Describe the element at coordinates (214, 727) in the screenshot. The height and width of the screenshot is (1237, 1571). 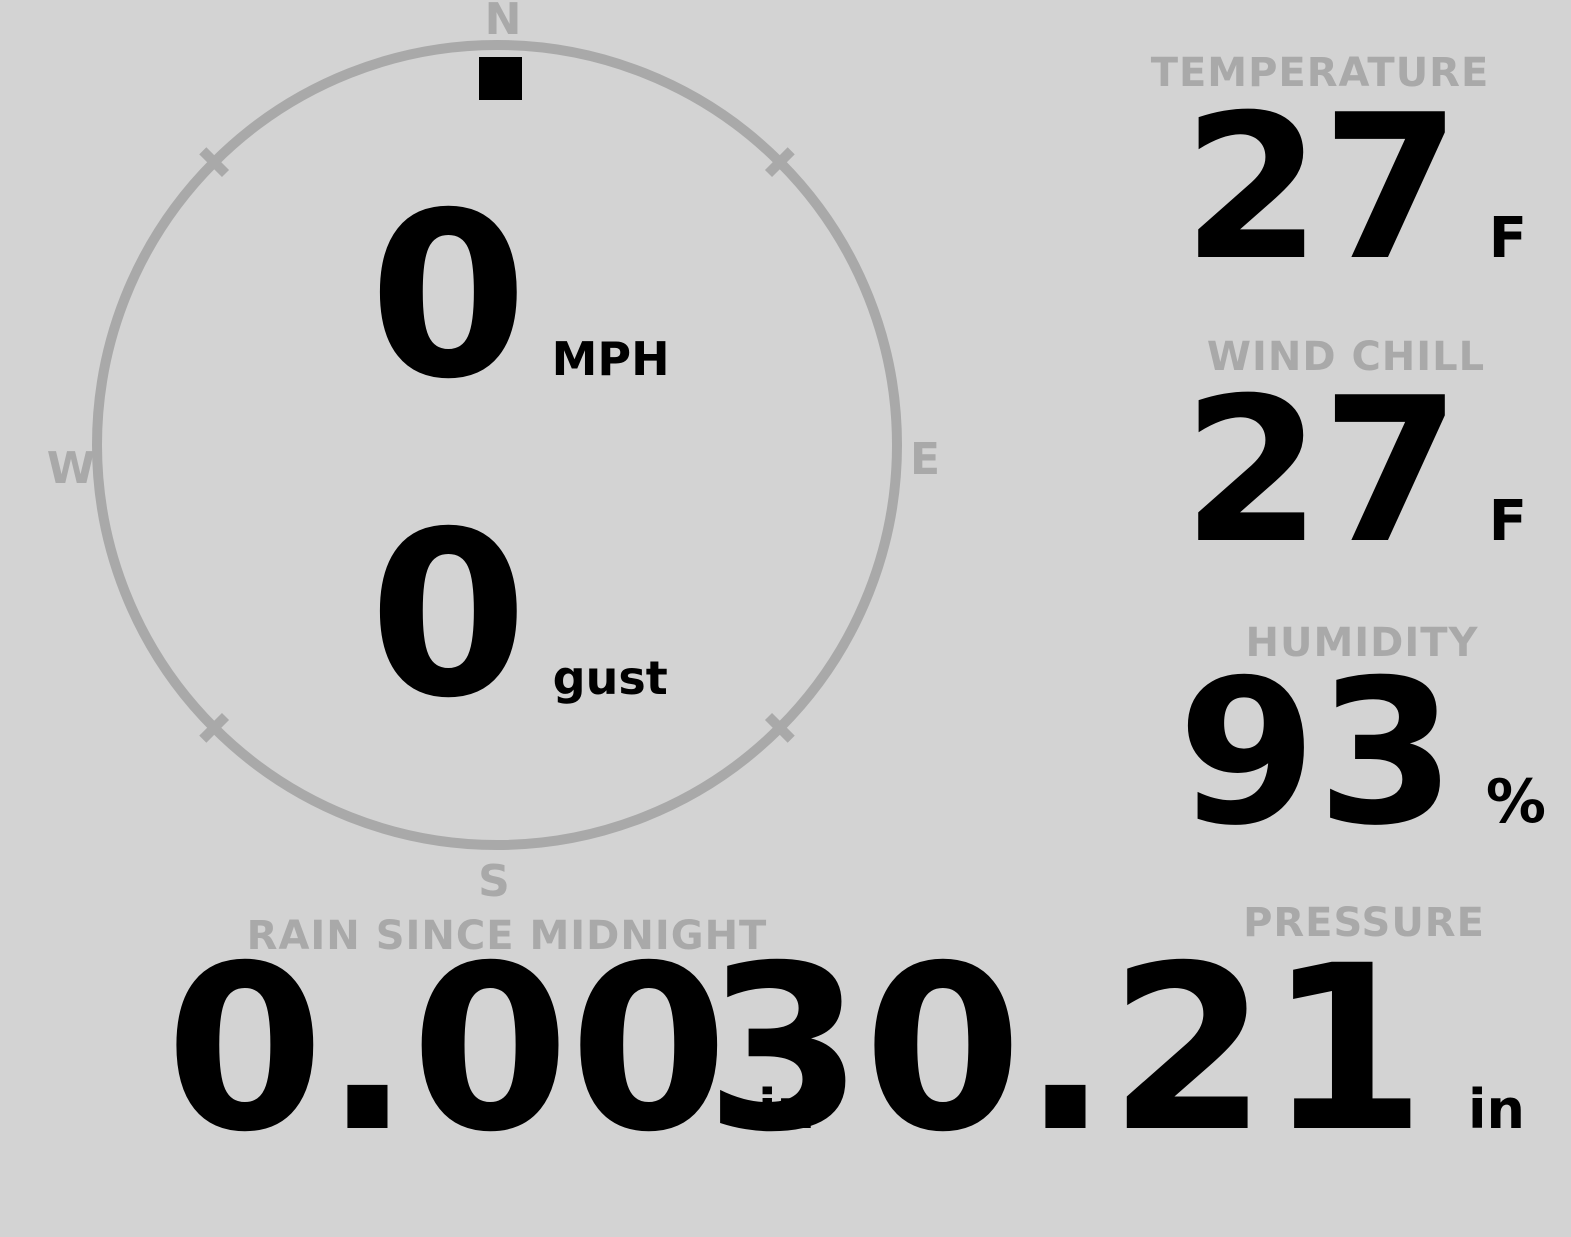
I see `compass-tick-sw-icon` at that location.